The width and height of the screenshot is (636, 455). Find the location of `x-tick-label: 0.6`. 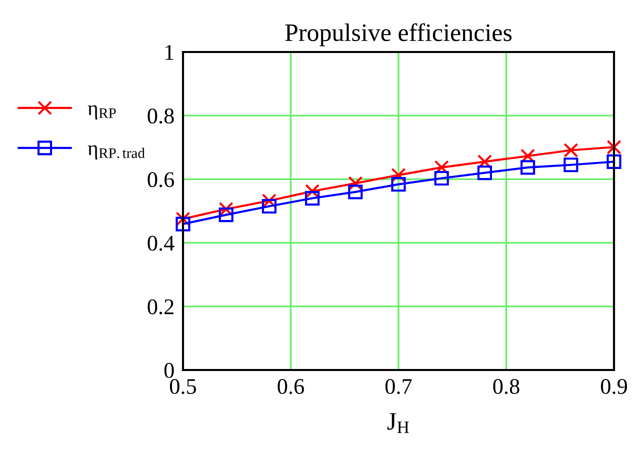

x-tick-label: 0.6 is located at coordinates (291, 386).